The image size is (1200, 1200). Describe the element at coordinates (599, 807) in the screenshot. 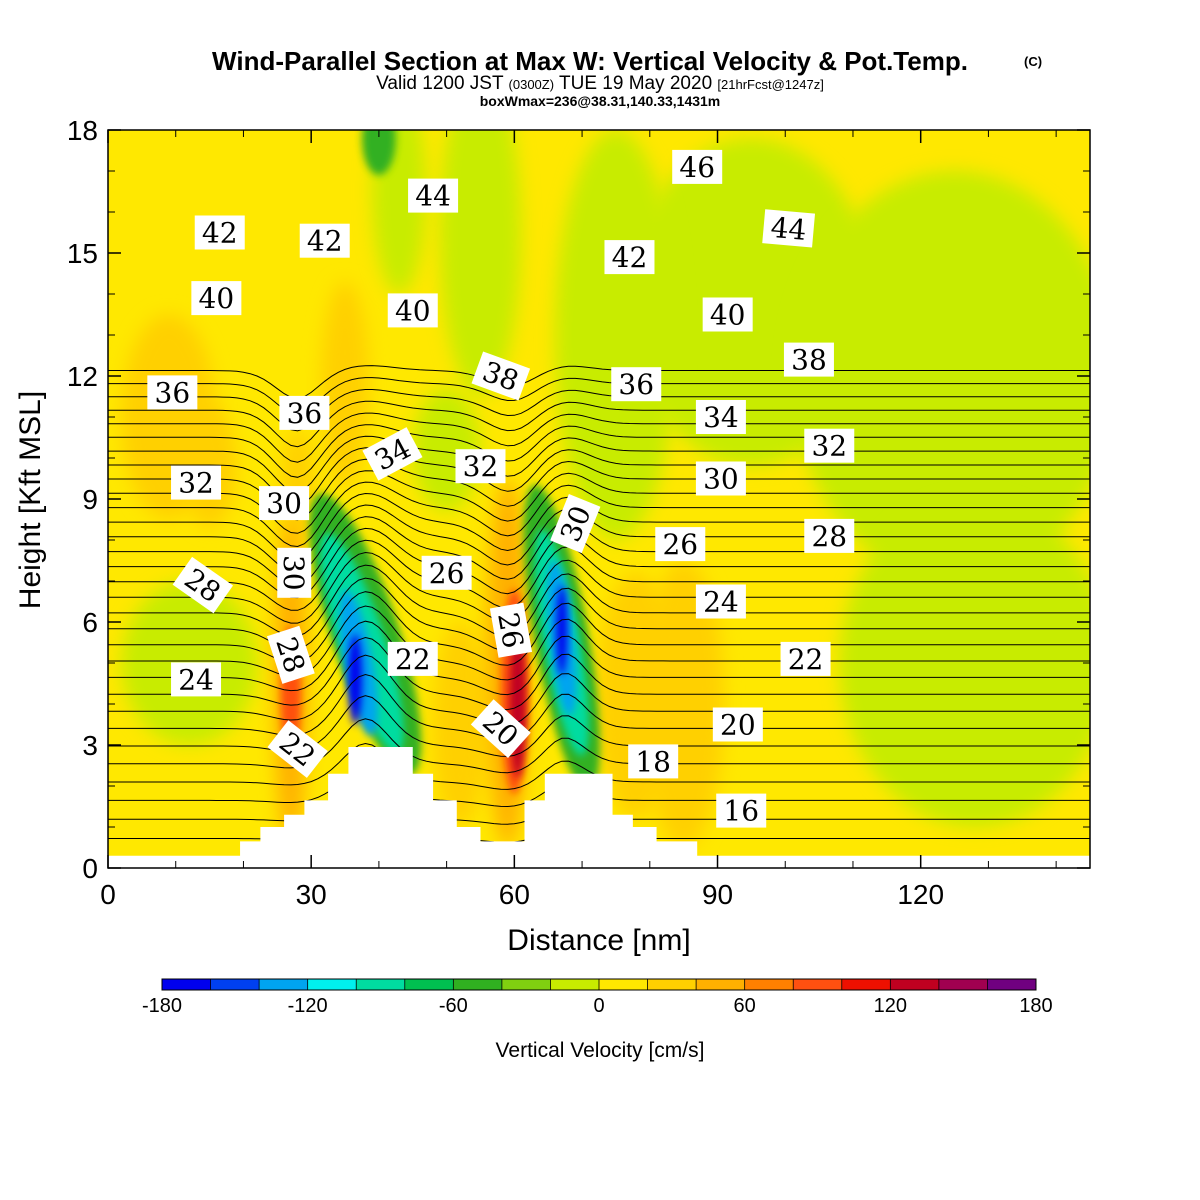

I see `terrain-profile` at that location.